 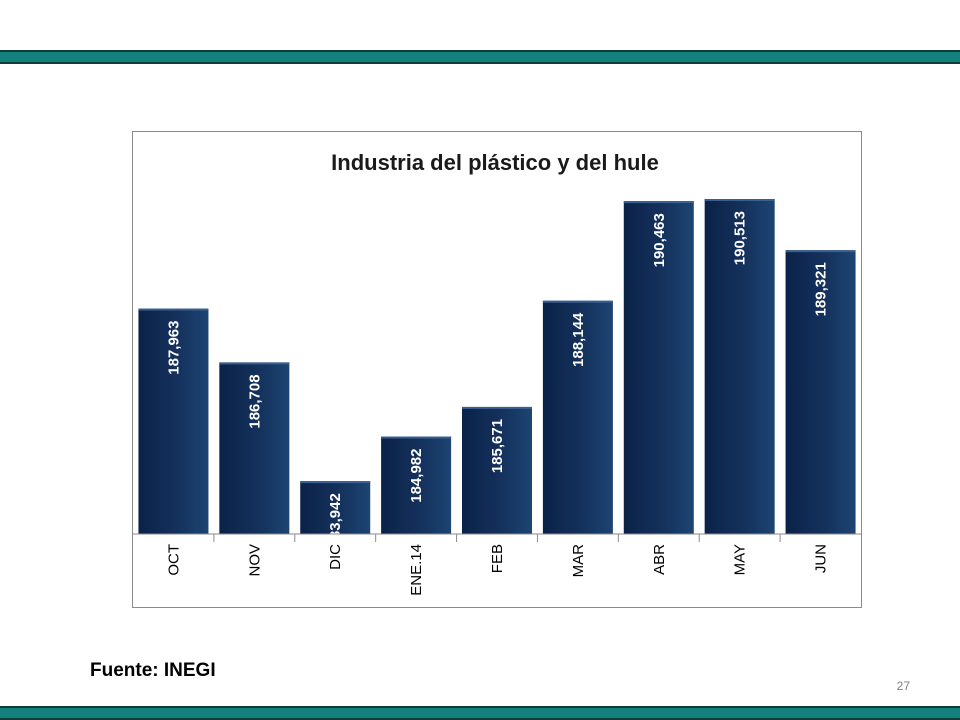 What do you see at coordinates (659, 240) in the screenshot?
I see `bar-value-label: 190,463` at bounding box center [659, 240].